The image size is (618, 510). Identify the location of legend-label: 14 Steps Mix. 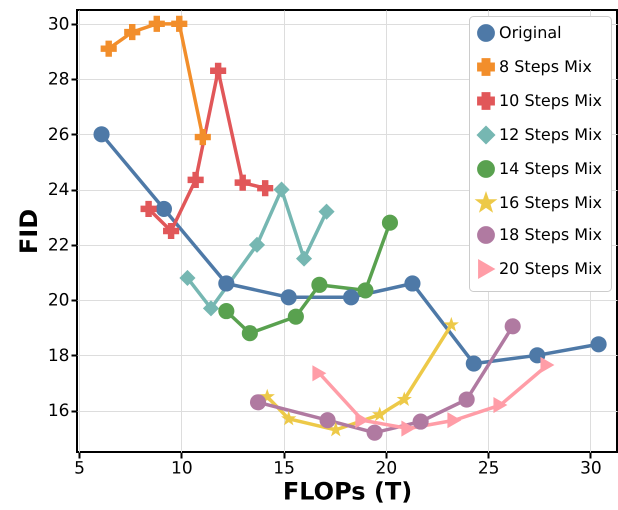
(550, 168).